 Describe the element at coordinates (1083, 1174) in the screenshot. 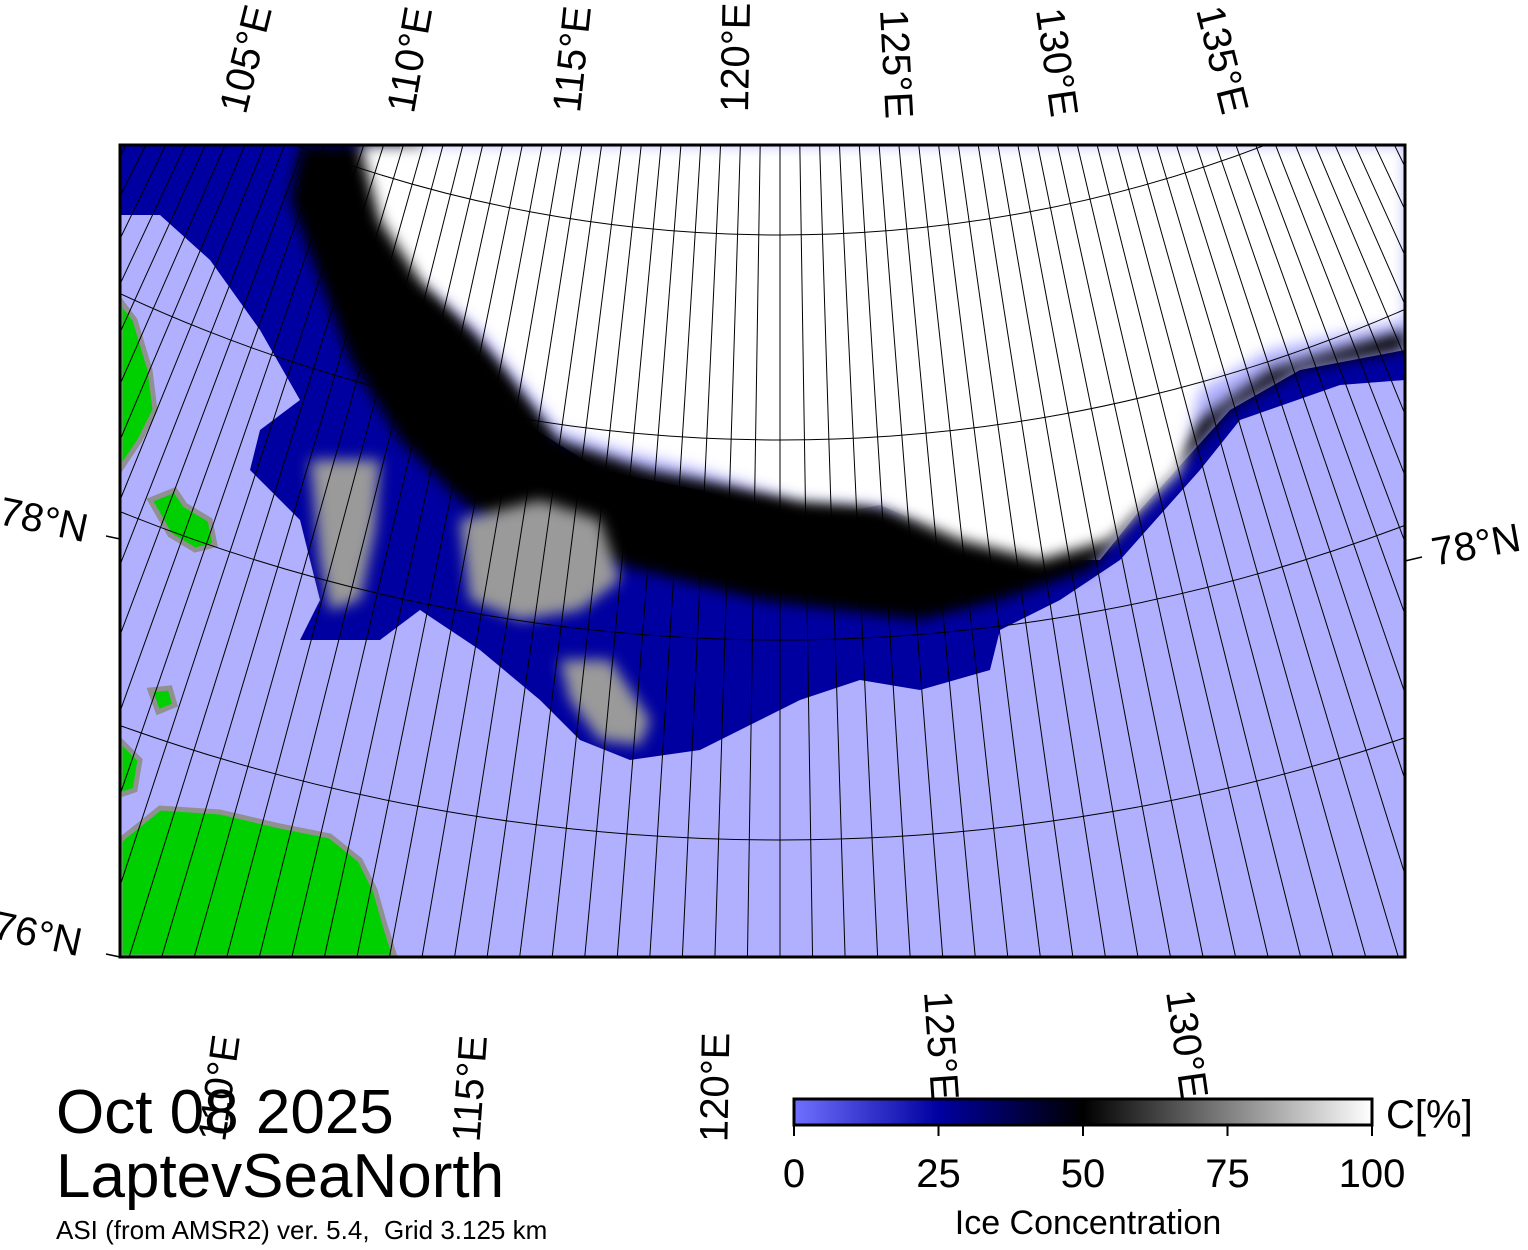

I see `colorbar-tick-50: 50` at that location.